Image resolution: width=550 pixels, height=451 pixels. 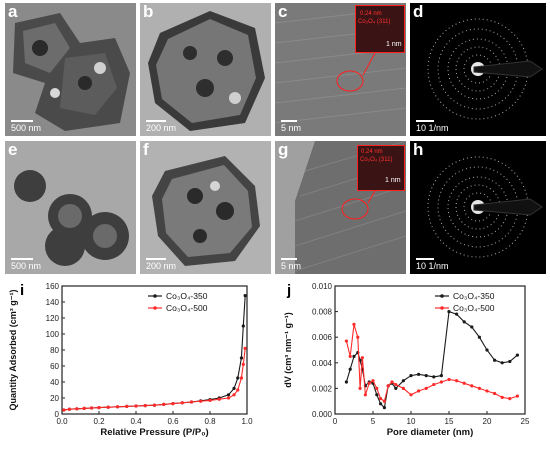 What do you see at coordinates (99, 421) in the screenshot?
I see `x-tick-label: 0.2` at bounding box center [99, 421].